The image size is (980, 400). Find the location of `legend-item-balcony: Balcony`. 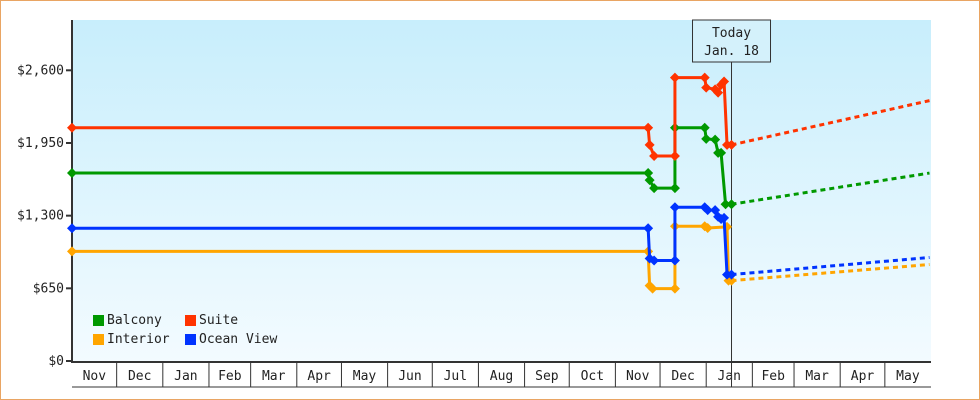

legend-item-balcony: Balcony is located at coordinates (139, 320).